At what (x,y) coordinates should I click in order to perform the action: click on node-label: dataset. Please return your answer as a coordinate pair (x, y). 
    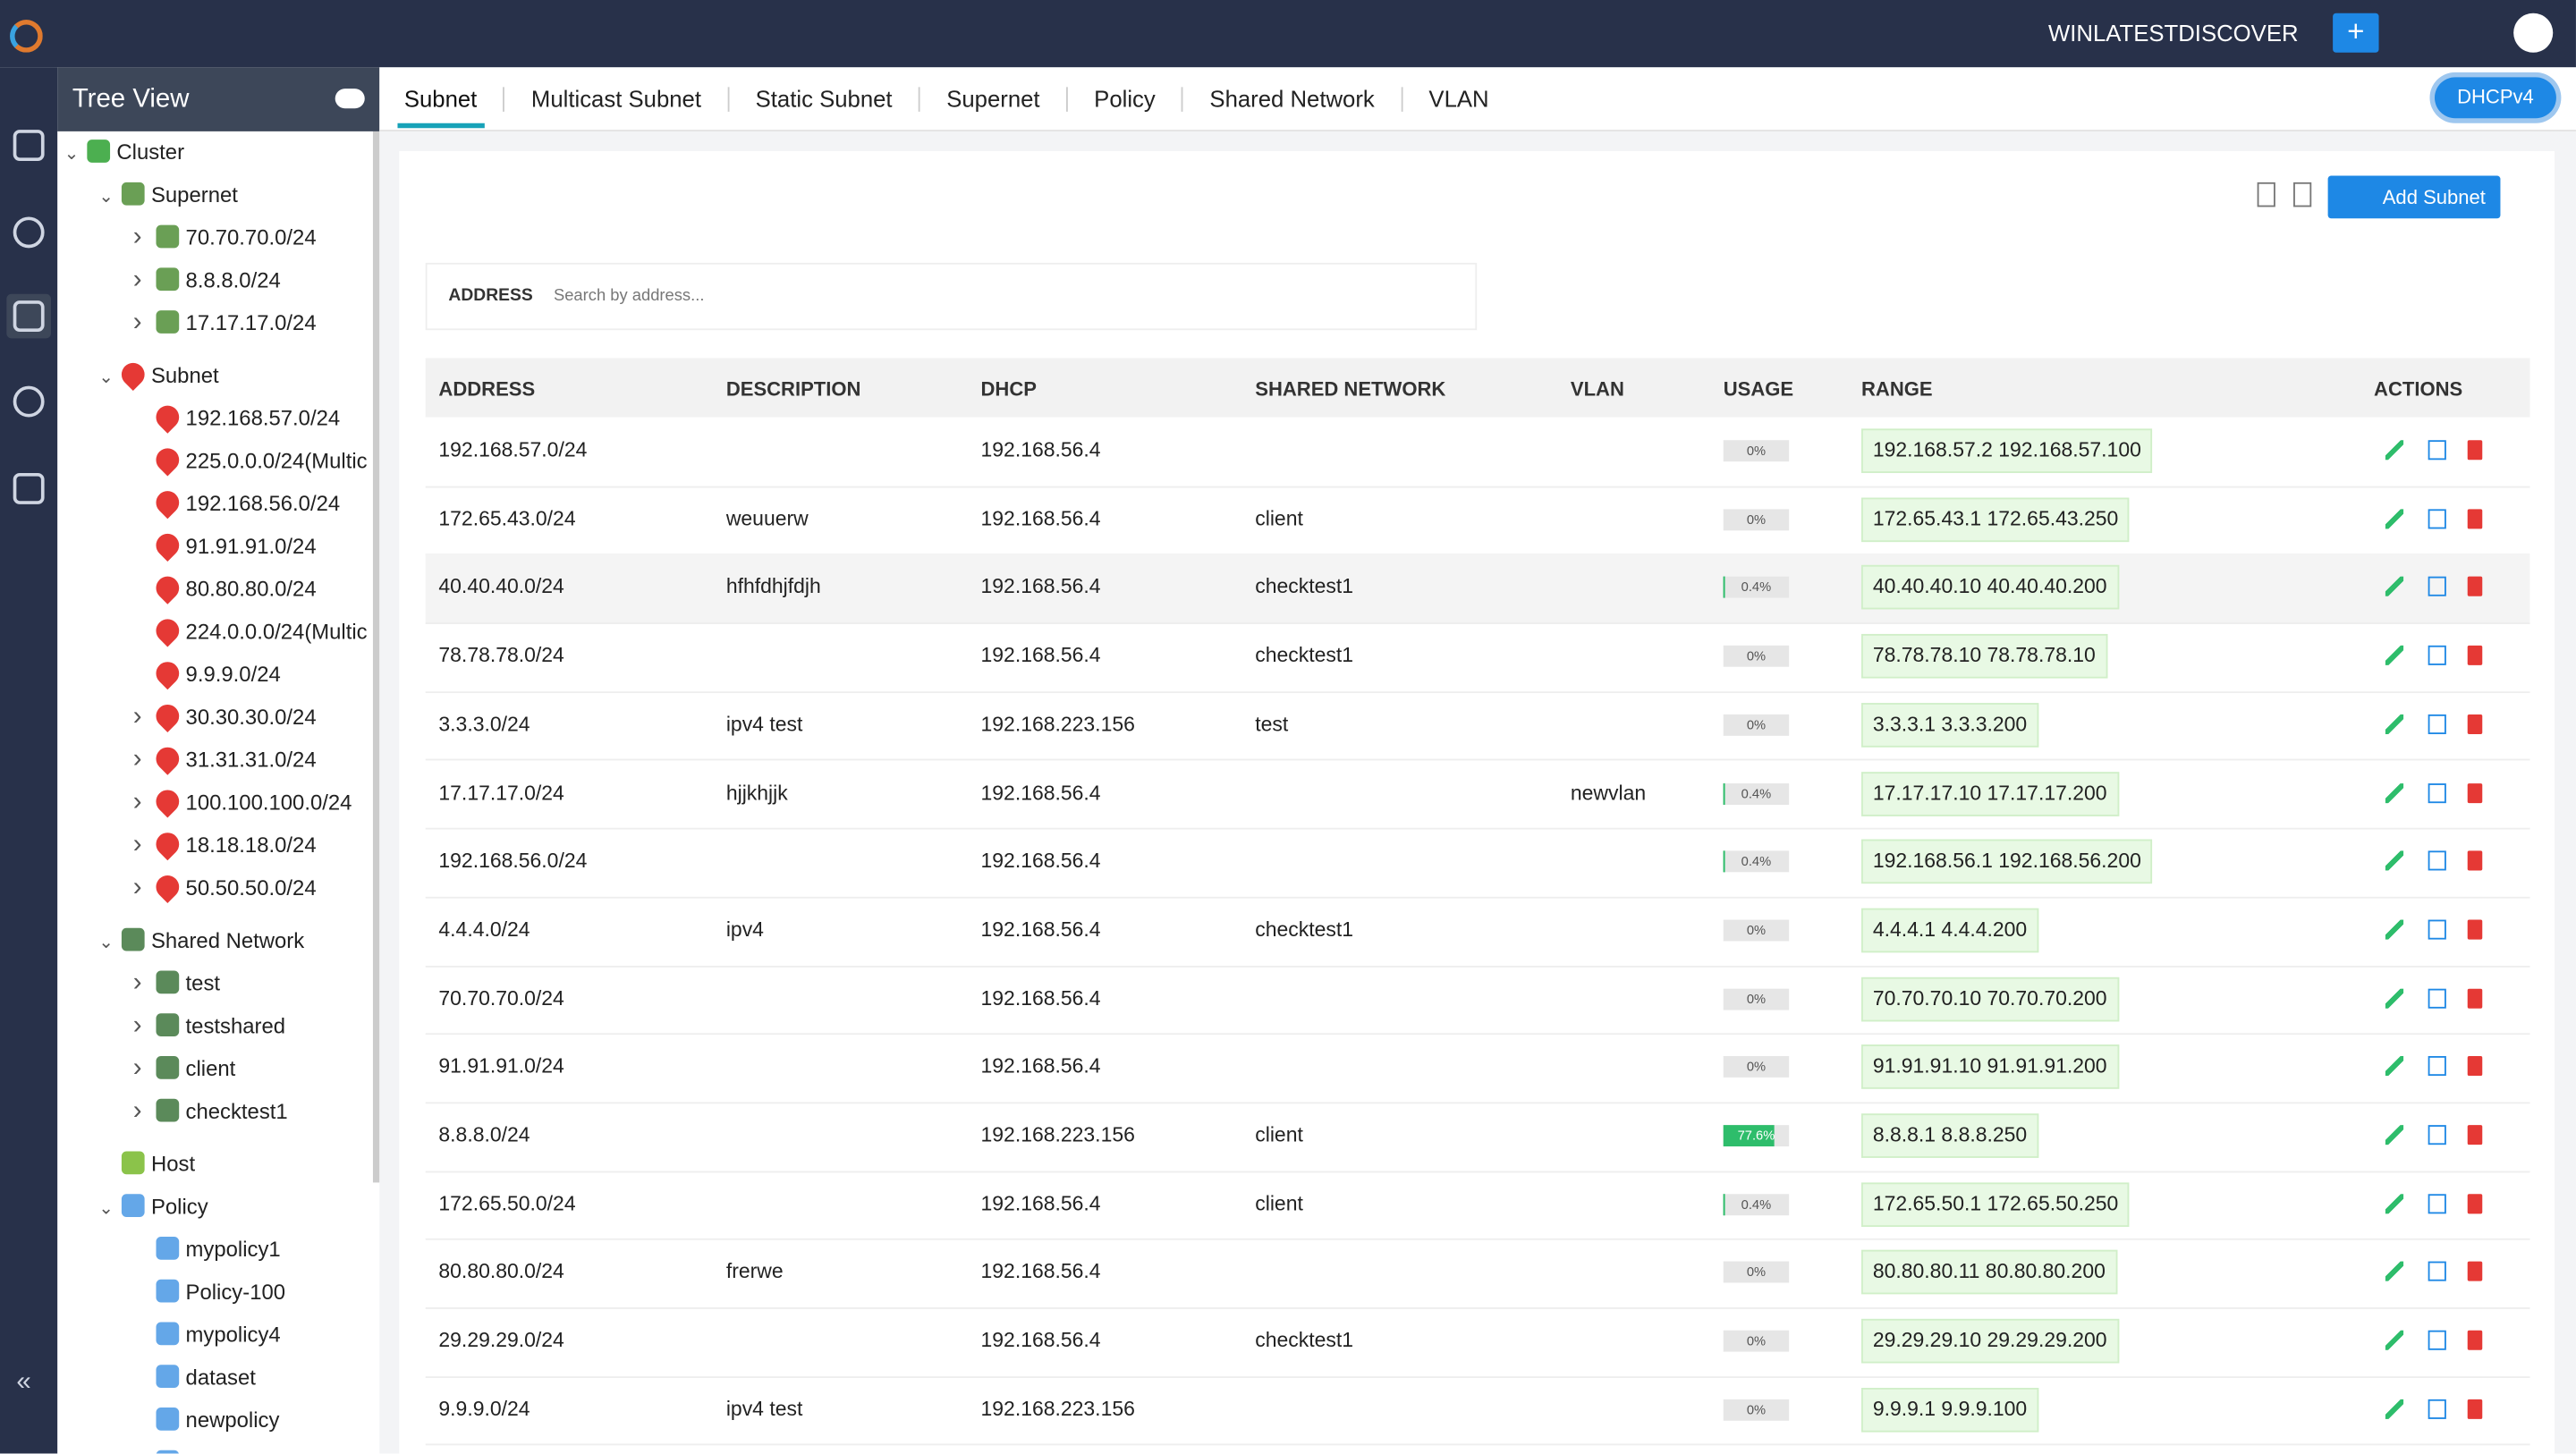
    Looking at the image, I should click on (221, 1377).